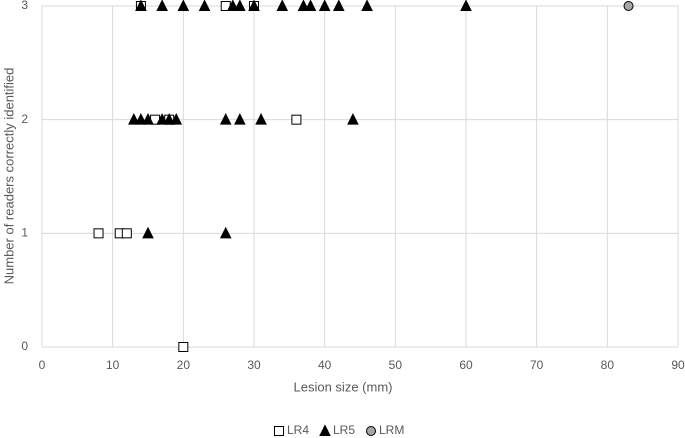  Describe the element at coordinates (537, 365) in the screenshot. I see `x-tick-label: 70` at that location.